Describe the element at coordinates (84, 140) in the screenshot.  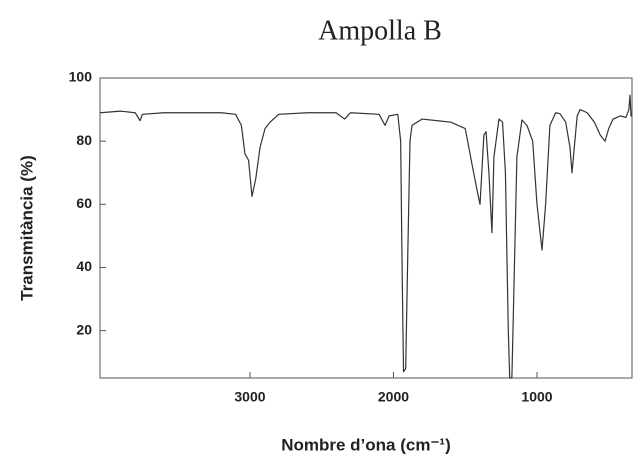
I see `y-tick-label: 80` at that location.